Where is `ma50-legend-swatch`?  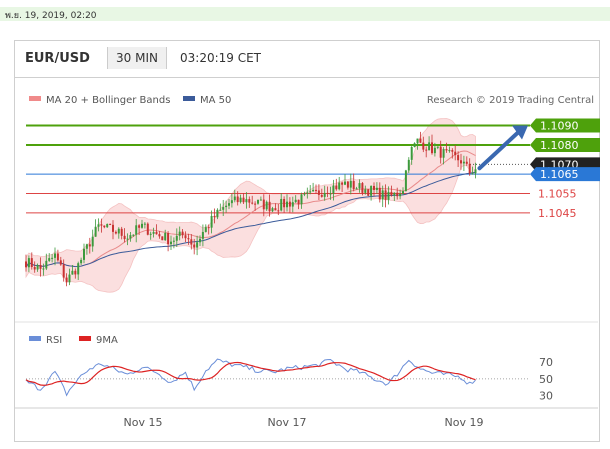
ma50-legend-swatch is located at coordinates (189, 98).